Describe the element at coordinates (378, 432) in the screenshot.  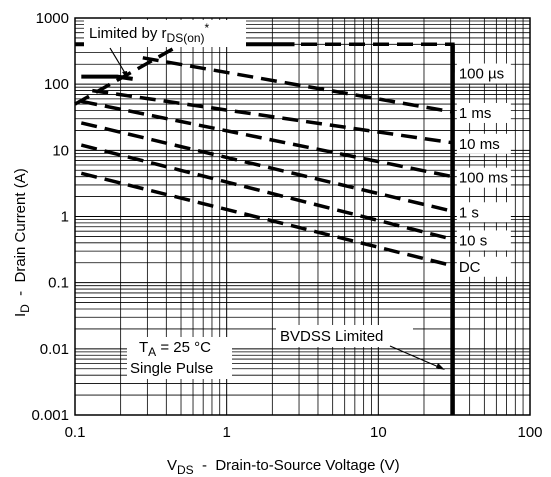
I see `x-tick-label: 10` at that location.